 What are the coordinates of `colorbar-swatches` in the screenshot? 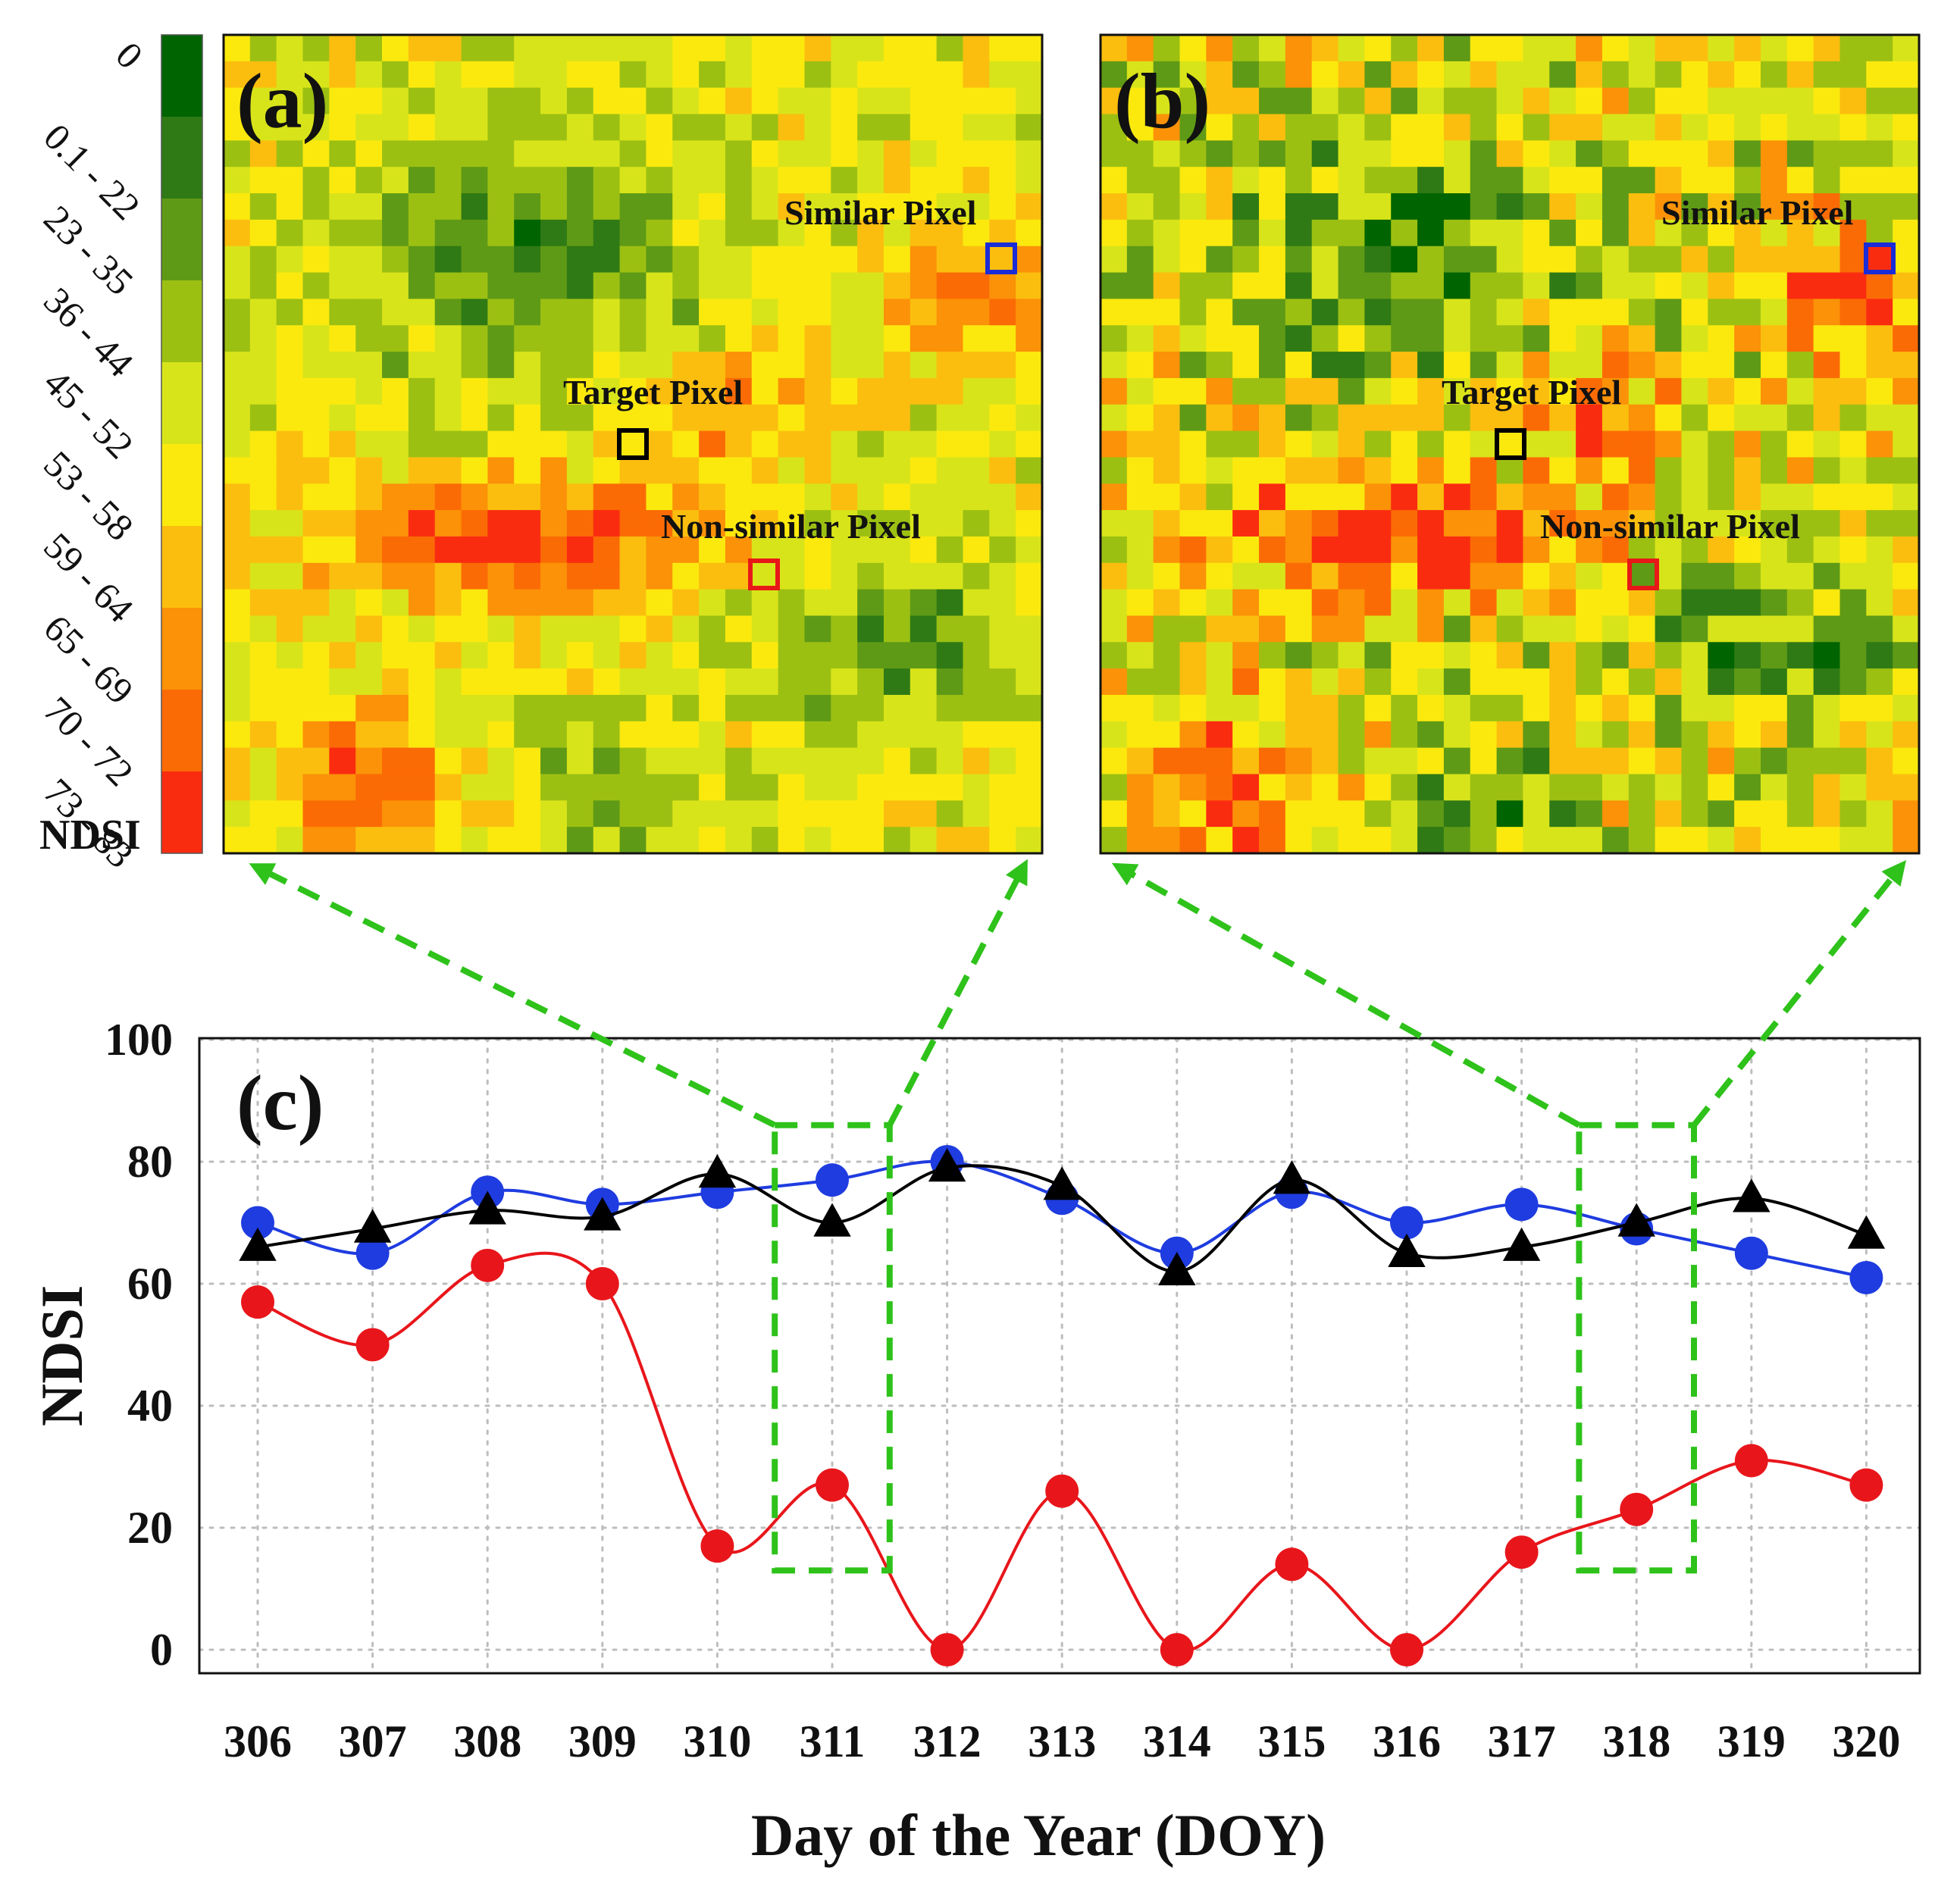 It's located at (182, 444).